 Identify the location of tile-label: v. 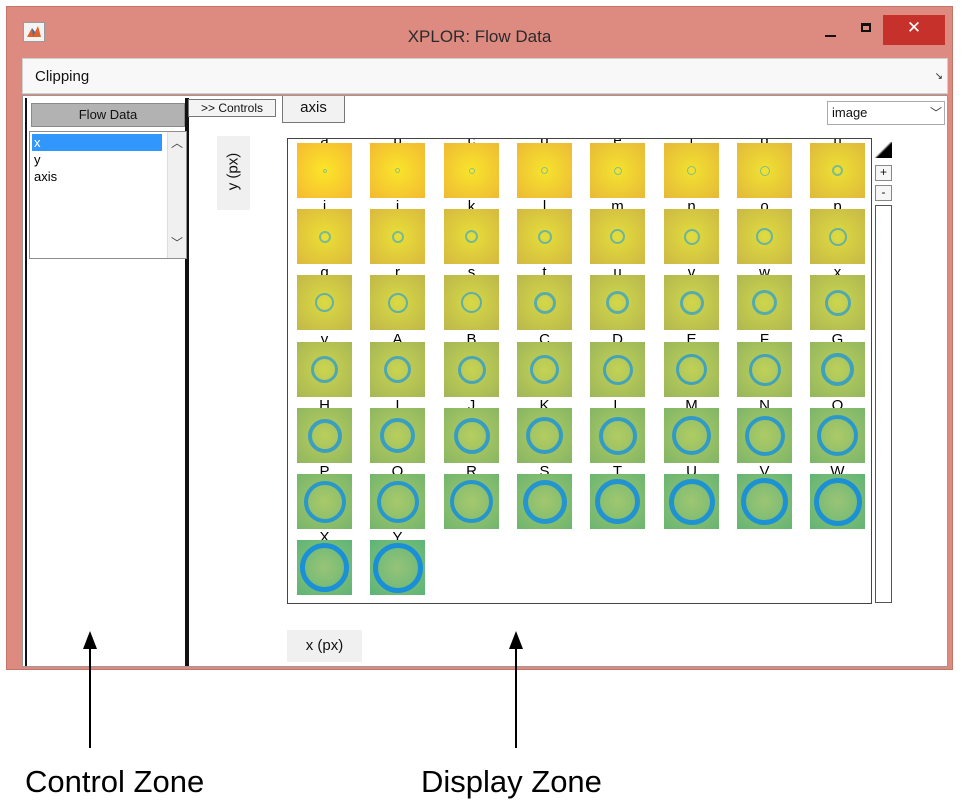
(691, 272).